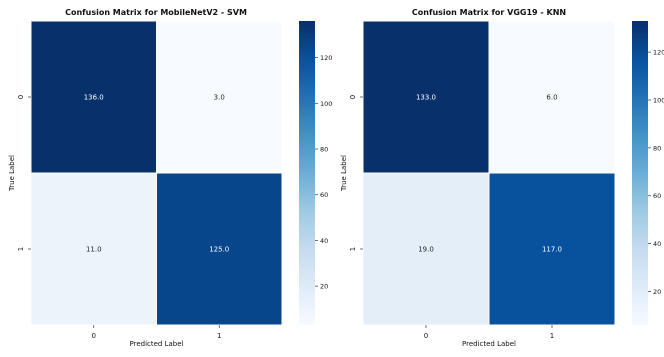 Image resolution: width=664 pixels, height=357 pixels. I want to click on cell-value-label: 125.0, so click(219, 250).